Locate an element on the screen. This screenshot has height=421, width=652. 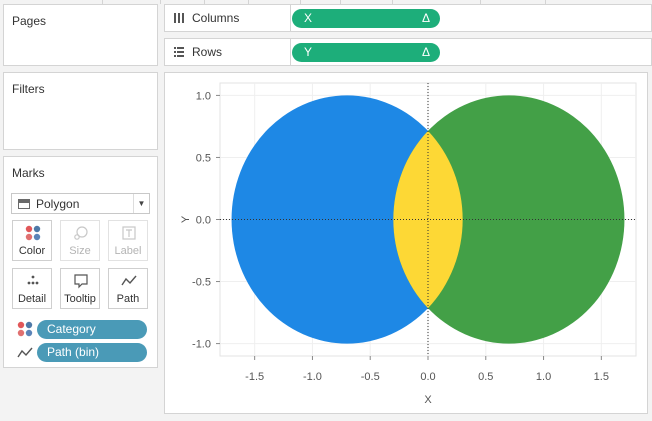
tooltip-button-label: Tooltip is located at coordinates (80, 299).